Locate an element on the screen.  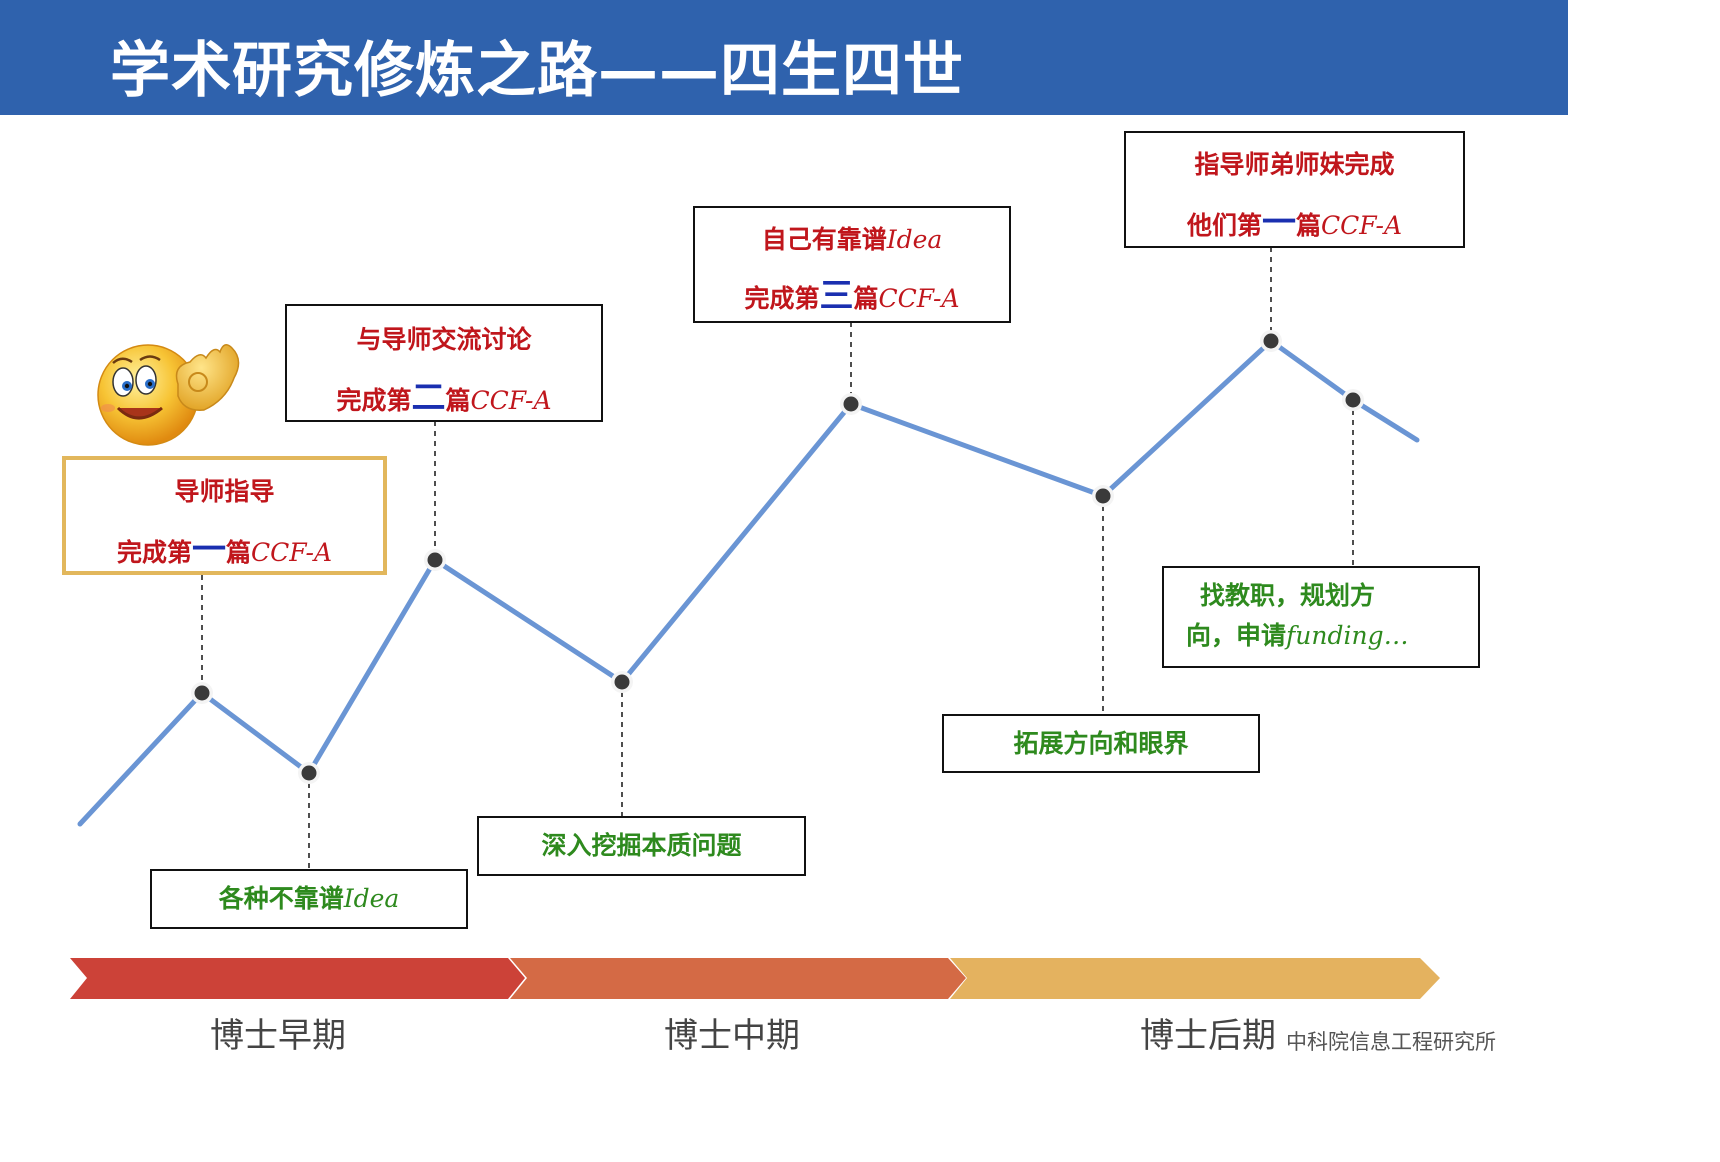
phase-line-1: 找教职，规划方 is located at coordinates (1288, 595).